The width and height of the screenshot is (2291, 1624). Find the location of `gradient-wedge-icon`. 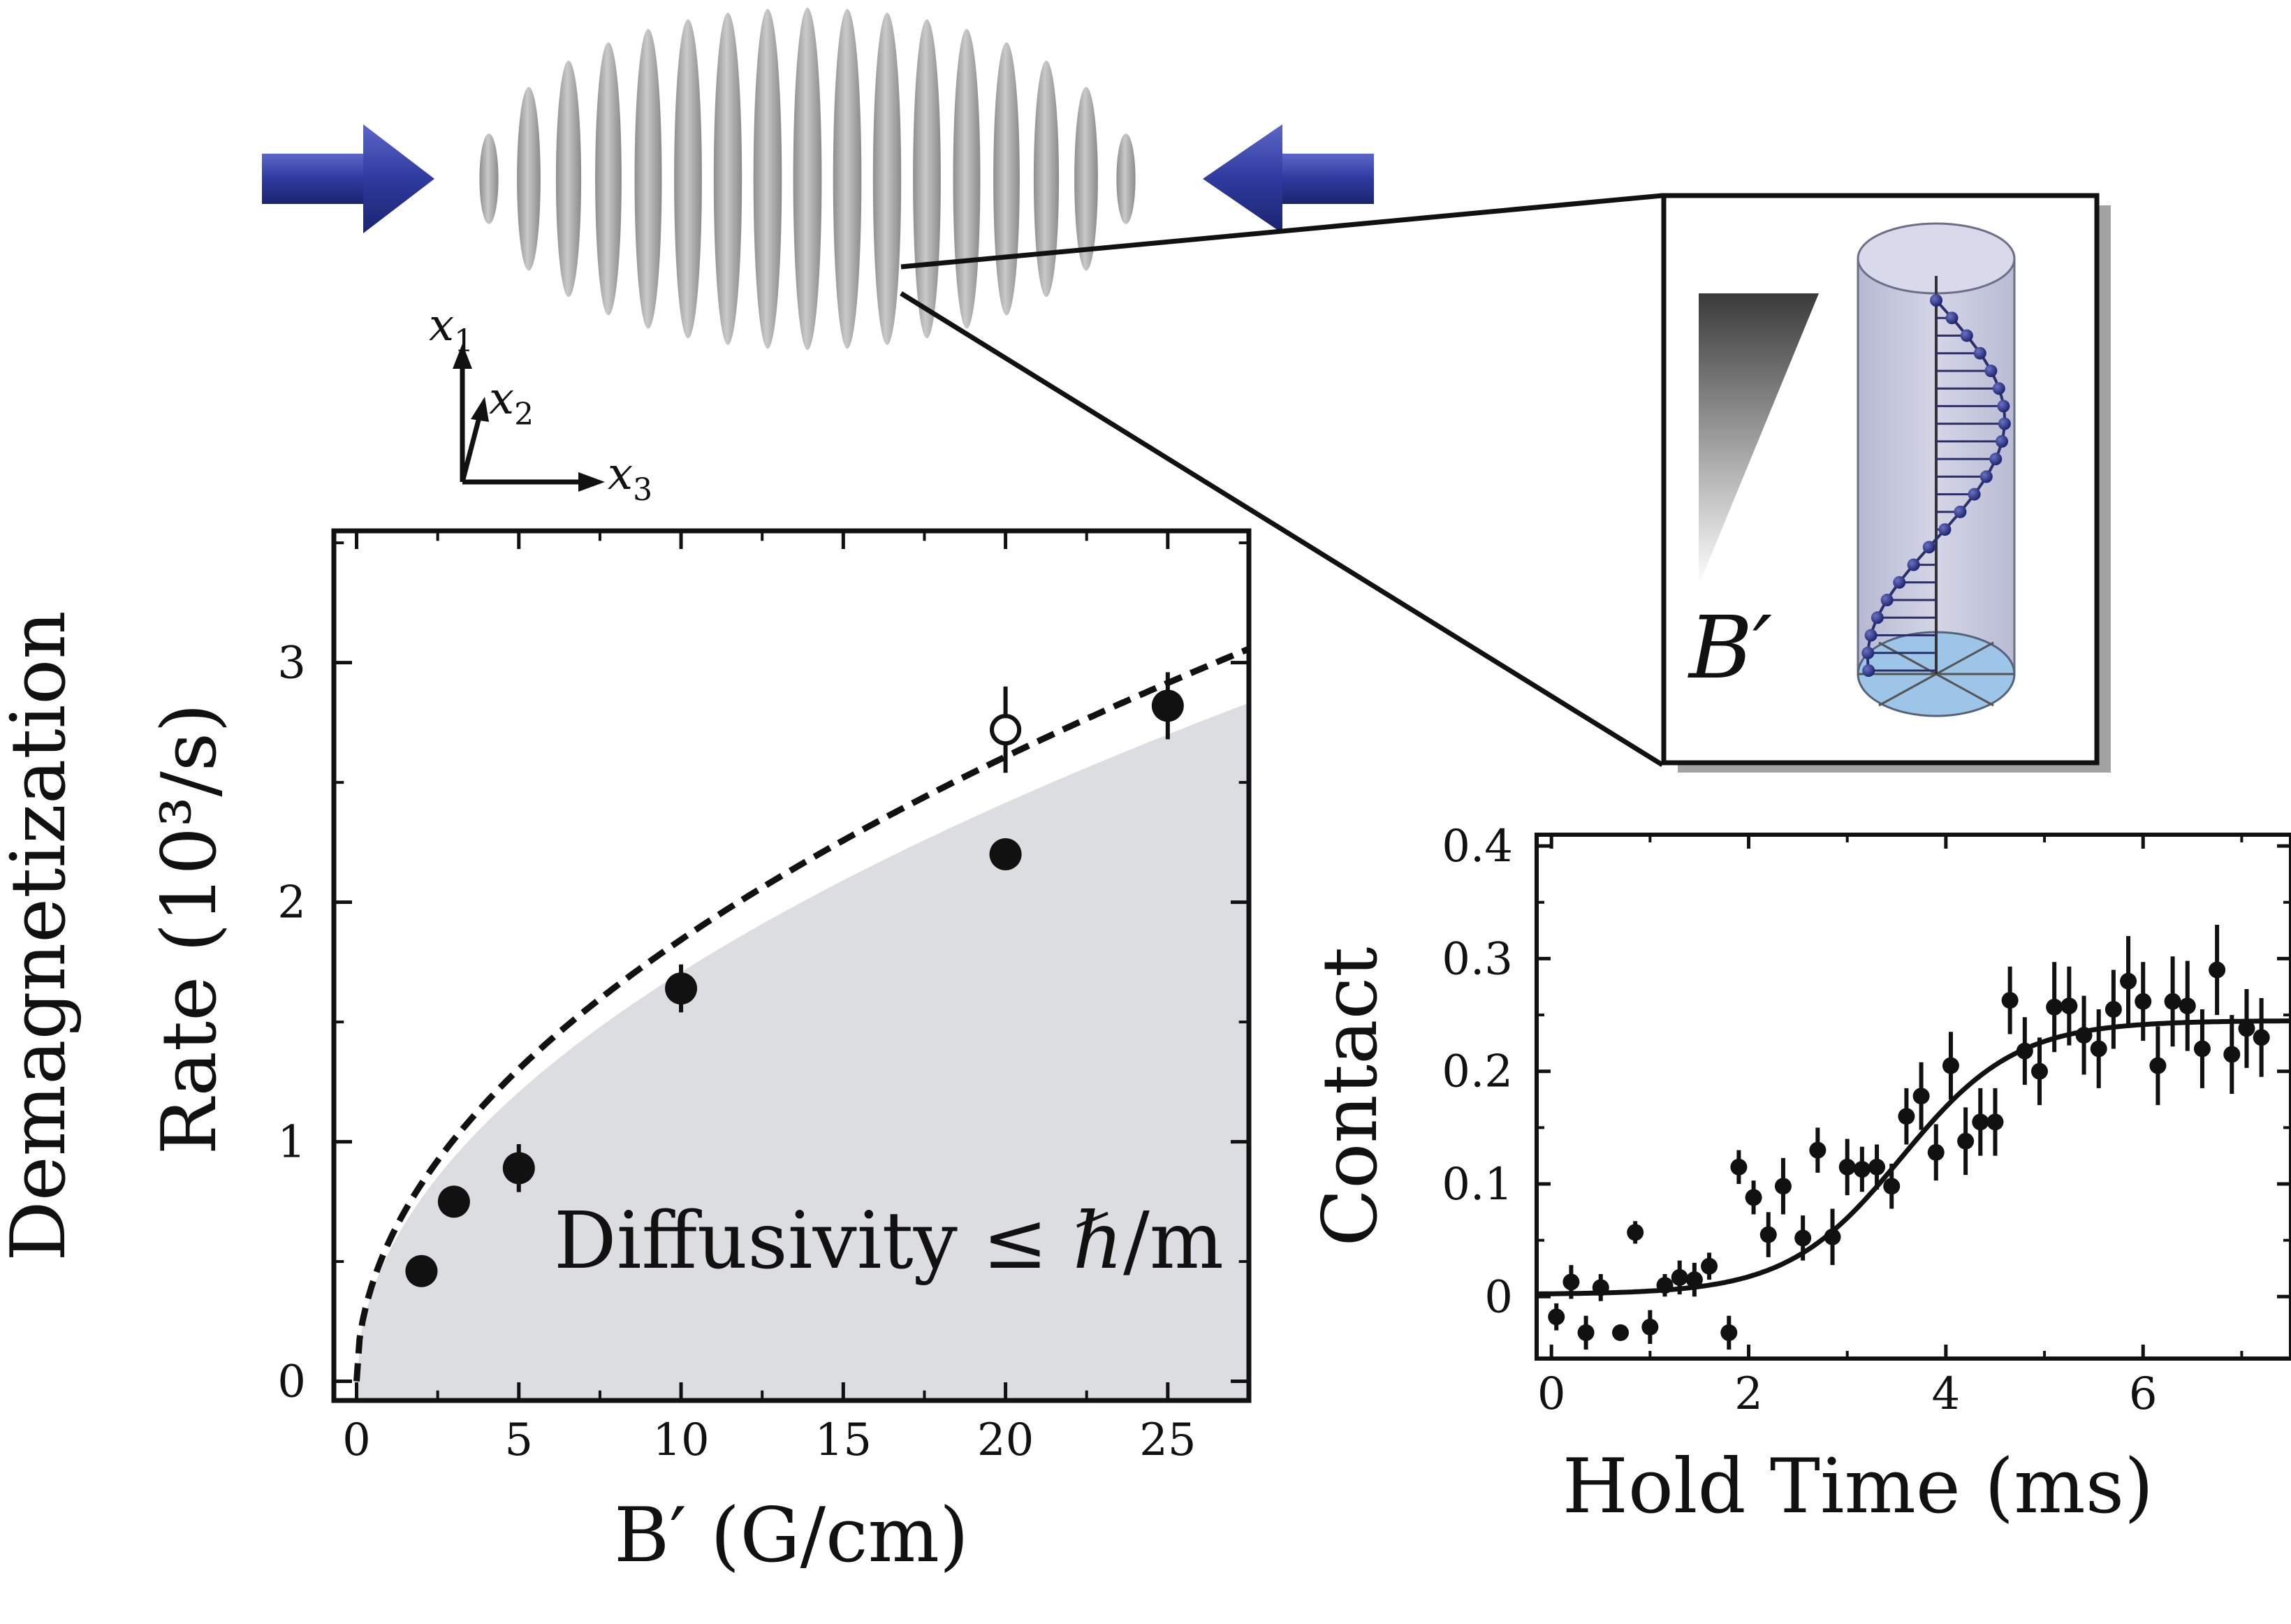

gradient-wedge-icon is located at coordinates (1759, 439).